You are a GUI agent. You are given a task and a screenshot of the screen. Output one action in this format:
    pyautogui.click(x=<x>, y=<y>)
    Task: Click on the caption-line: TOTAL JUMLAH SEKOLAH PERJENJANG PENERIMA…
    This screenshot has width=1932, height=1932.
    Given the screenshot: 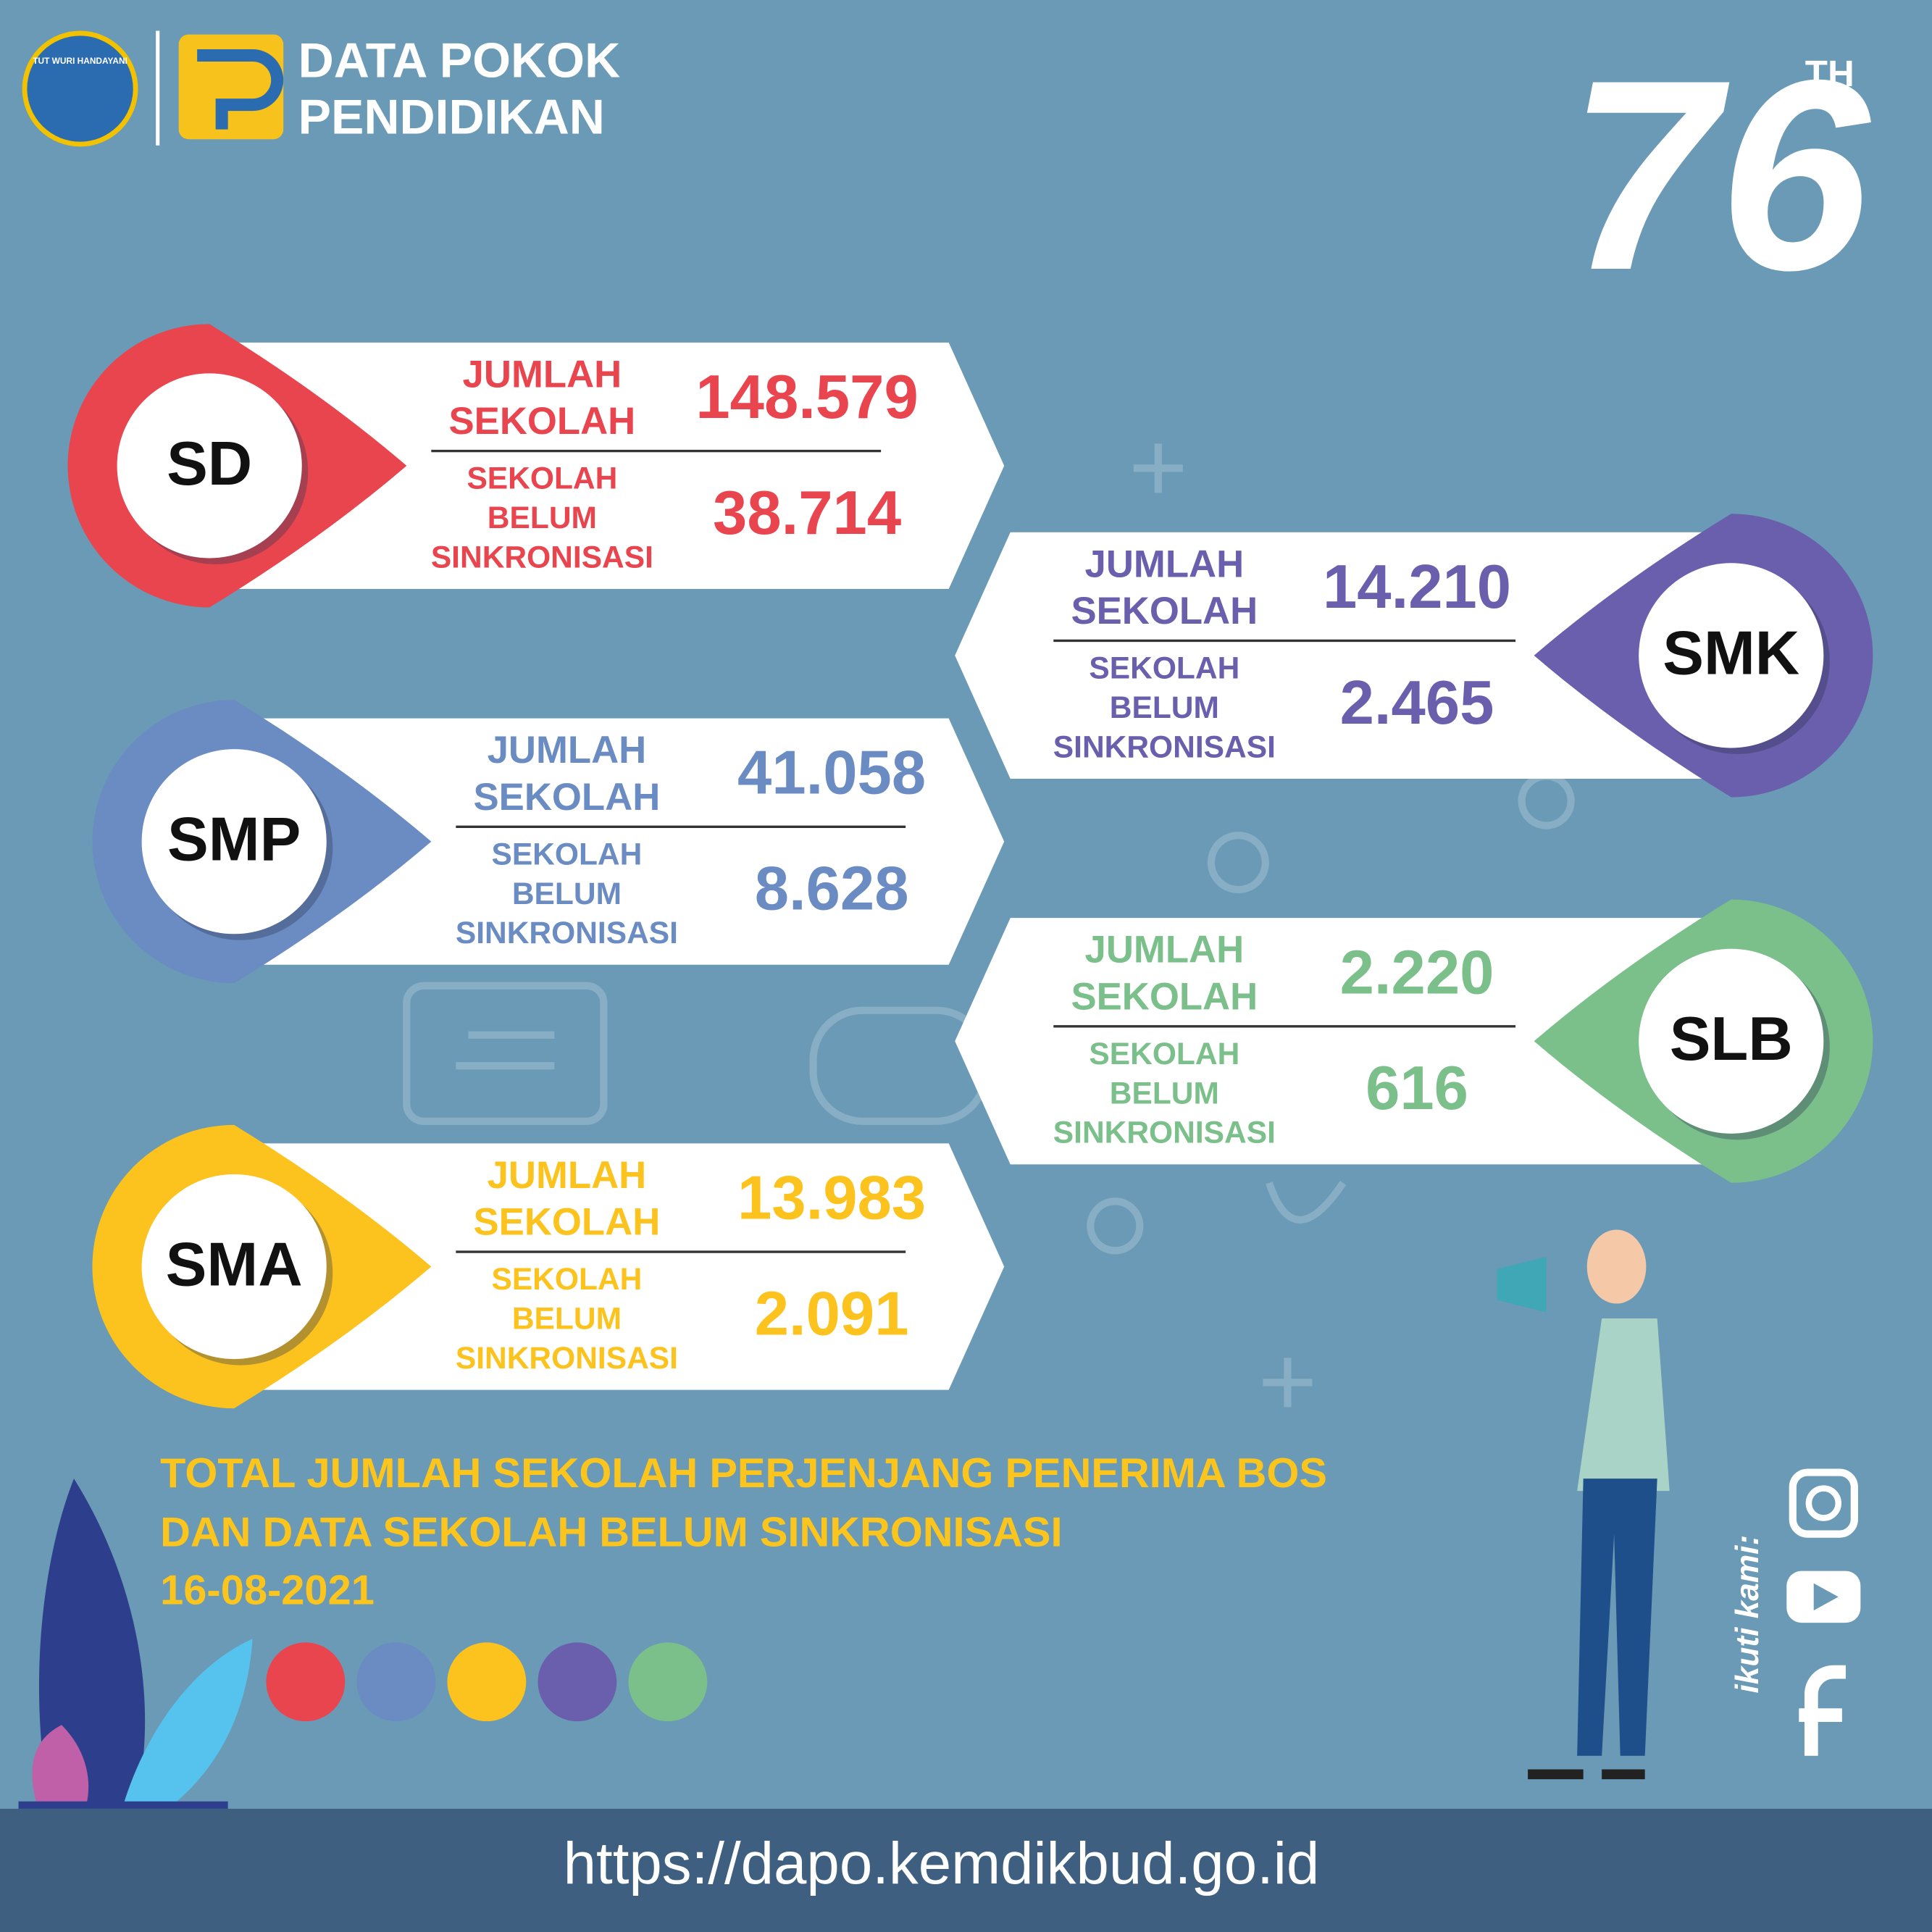 What is the action you would take?
    pyautogui.click(x=744, y=1473)
    